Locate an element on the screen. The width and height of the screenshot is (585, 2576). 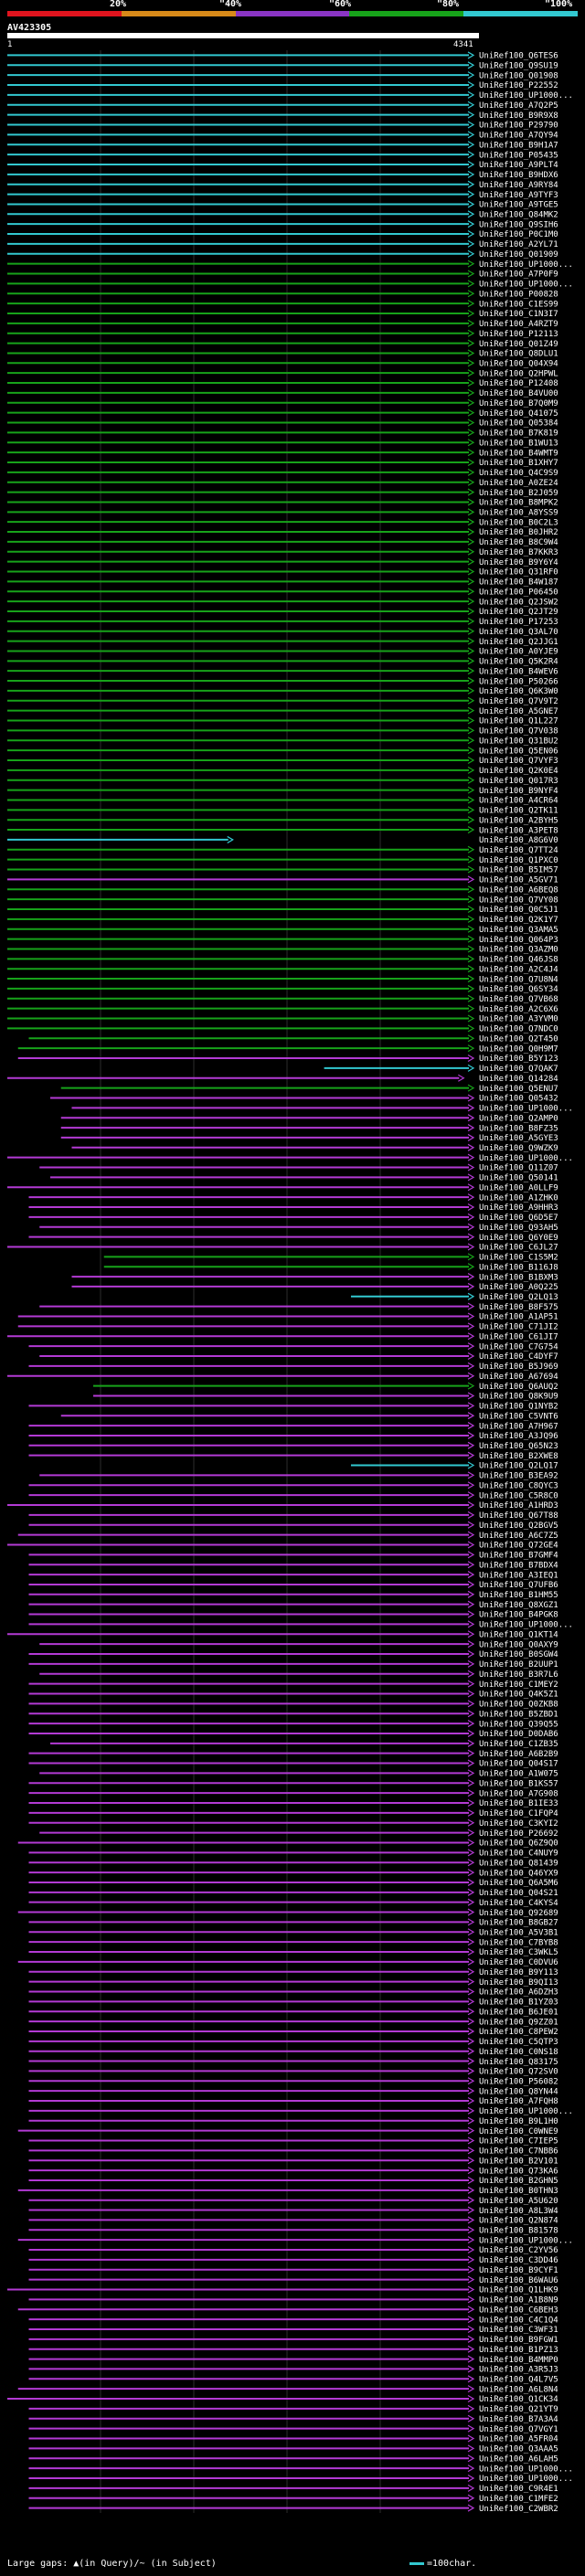
hit-label: UniRef100_Q6SY34 is located at coordinates (518, 989).